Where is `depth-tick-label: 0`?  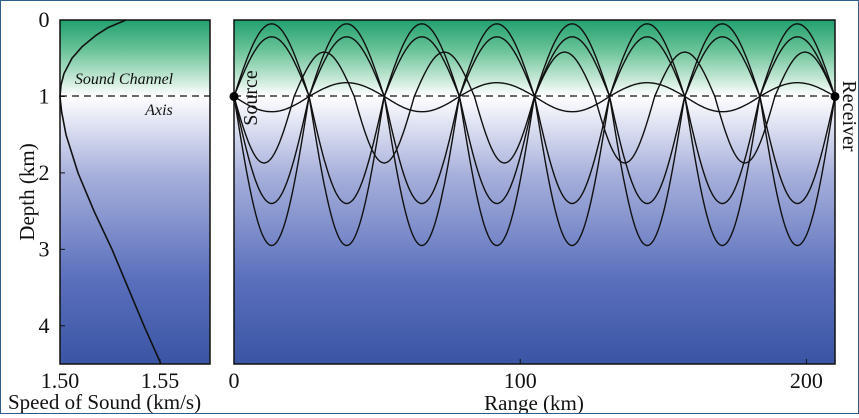 depth-tick-label: 0 is located at coordinates (44, 19).